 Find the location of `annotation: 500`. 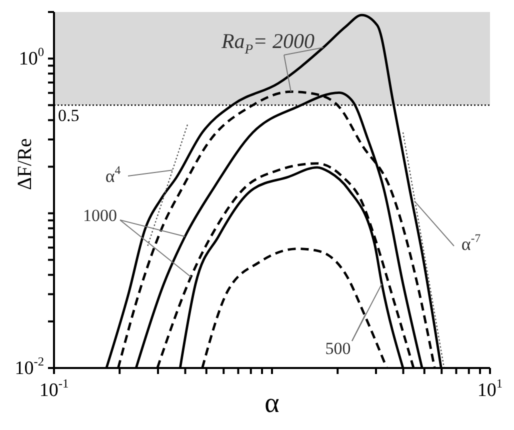

annotation: 500 is located at coordinates (338, 348).